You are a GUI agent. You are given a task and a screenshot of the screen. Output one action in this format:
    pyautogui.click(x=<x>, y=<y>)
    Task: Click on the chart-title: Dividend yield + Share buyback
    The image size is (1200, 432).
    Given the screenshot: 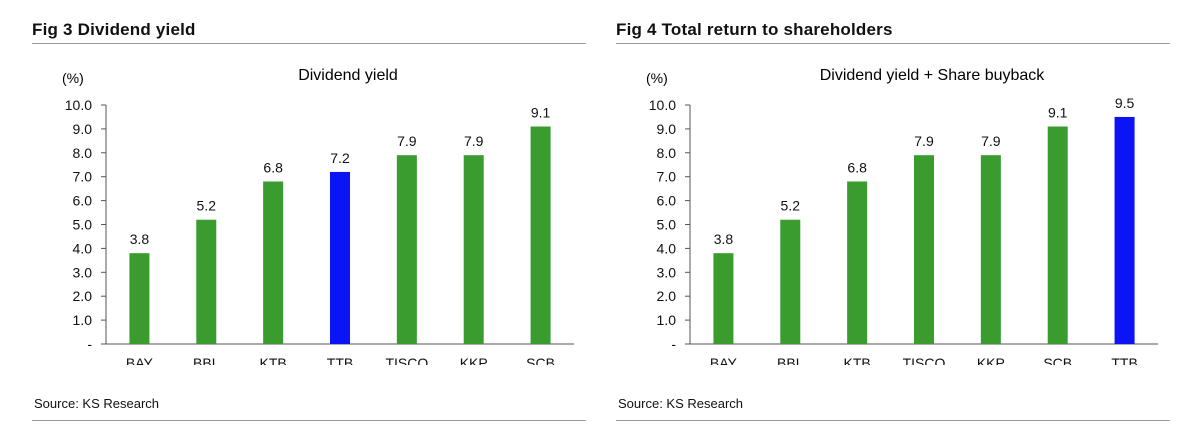 What is the action you would take?
    pyautogui.click(x=933, y=75)
    